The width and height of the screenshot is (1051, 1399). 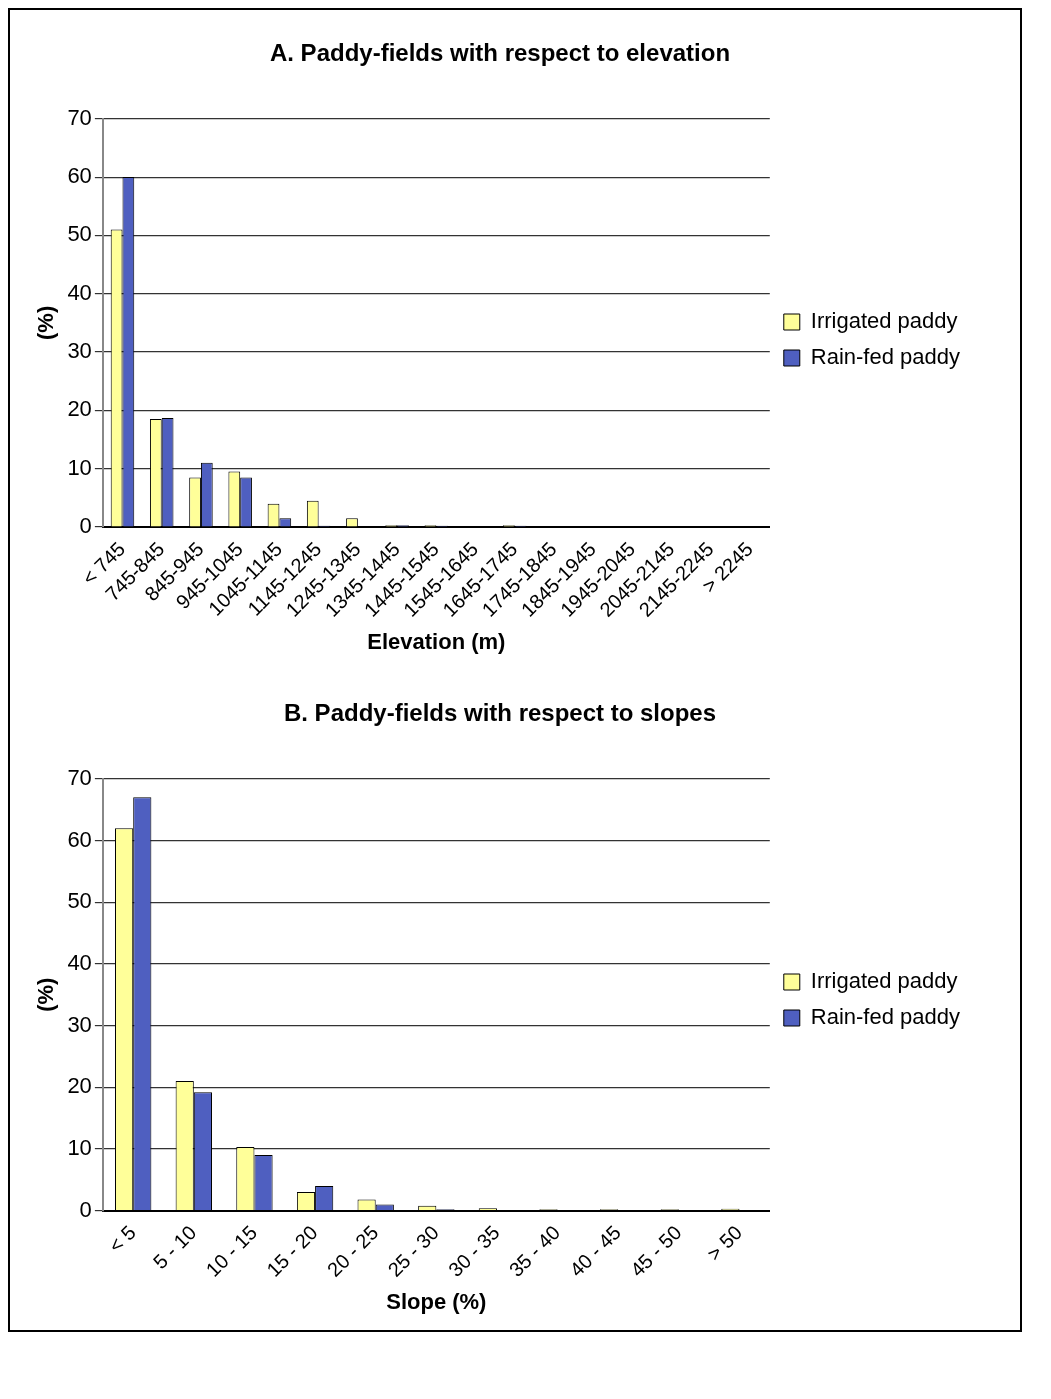 What do you see at coordinates (474, 1251) in the screenshot?
I see `x-tick-label: 30 - 35` at bounding box center [474, 1251].